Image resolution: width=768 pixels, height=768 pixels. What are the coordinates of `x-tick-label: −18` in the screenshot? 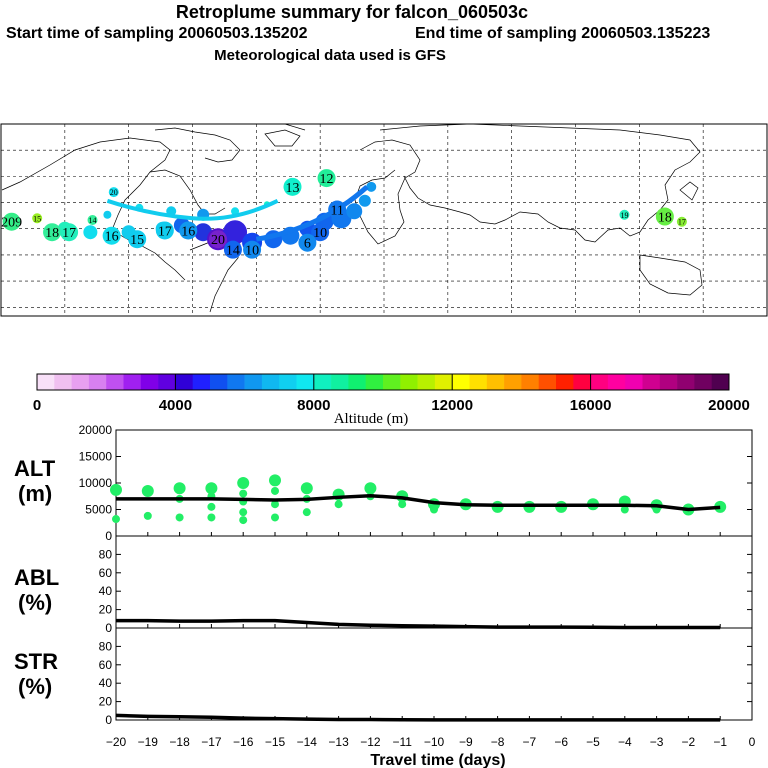 It's located at (179, 742).